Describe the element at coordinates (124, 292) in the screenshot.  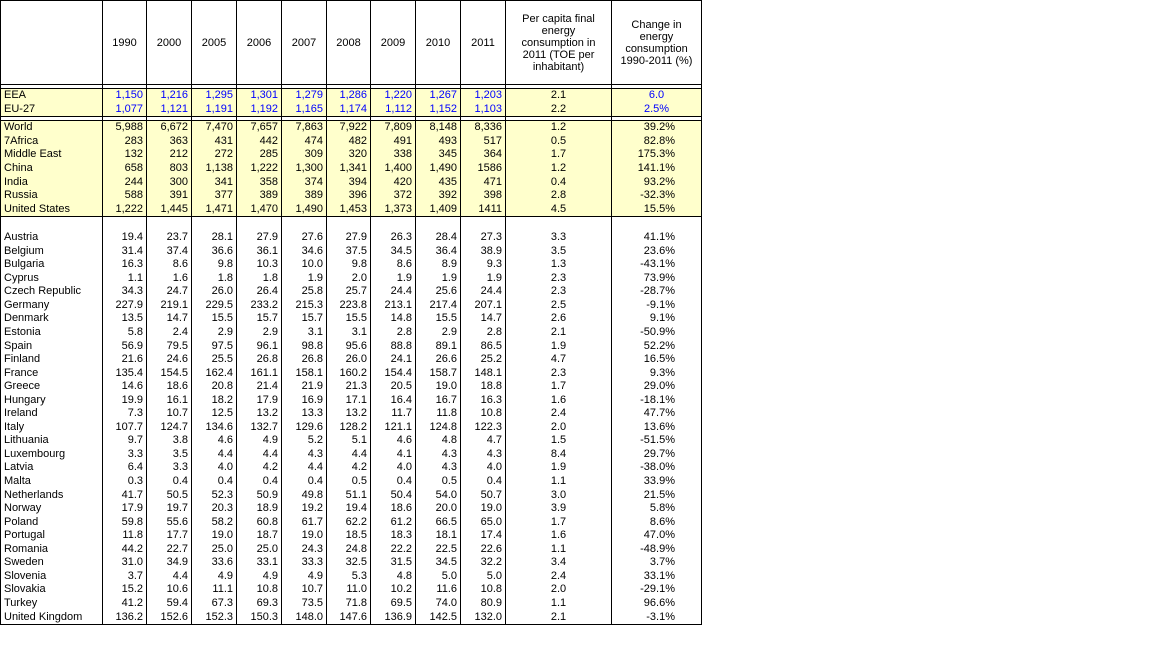
I see `year-value-cell: 34.3` at that location.